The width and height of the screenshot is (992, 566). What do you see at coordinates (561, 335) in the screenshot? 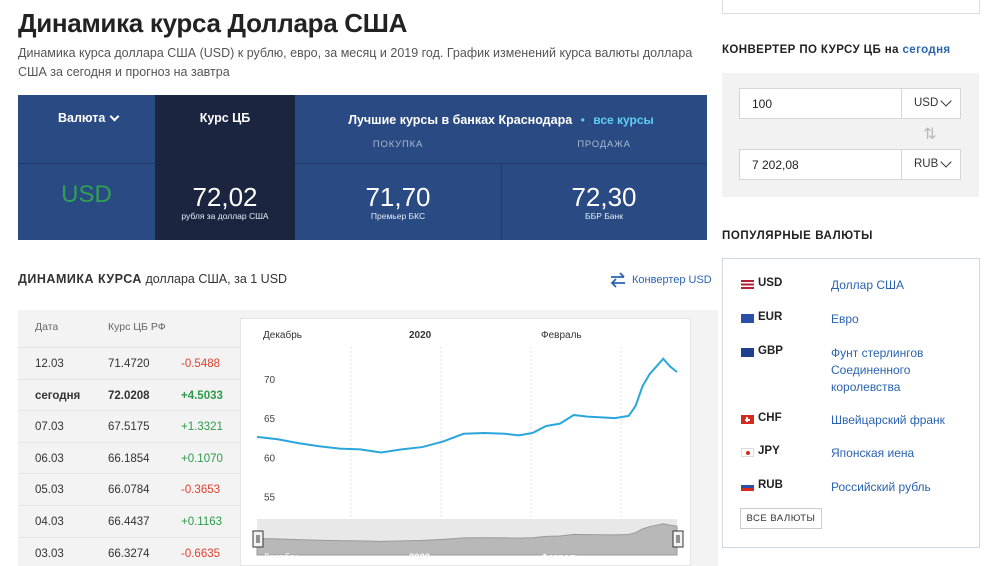
I see `chart-top-label: Февраль` at bounding box center [561, 335].